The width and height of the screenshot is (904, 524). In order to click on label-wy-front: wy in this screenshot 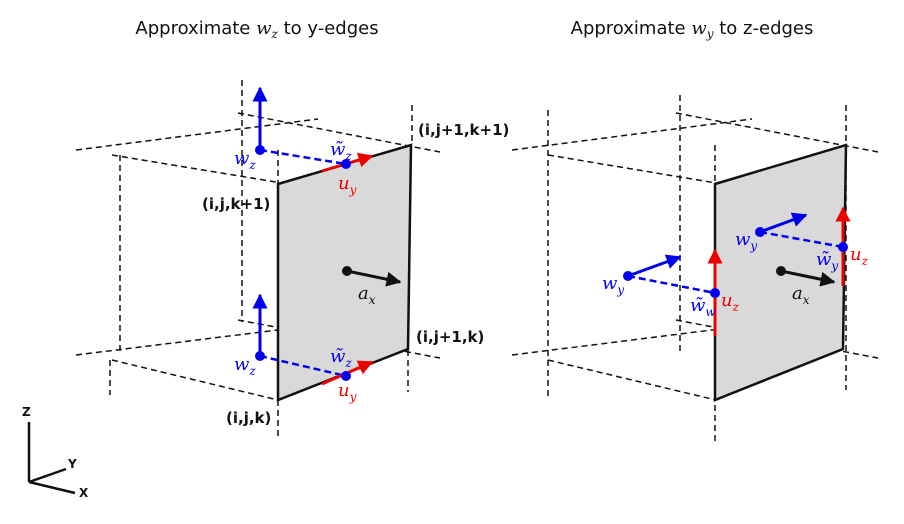, I will do `click(613, 285)`.